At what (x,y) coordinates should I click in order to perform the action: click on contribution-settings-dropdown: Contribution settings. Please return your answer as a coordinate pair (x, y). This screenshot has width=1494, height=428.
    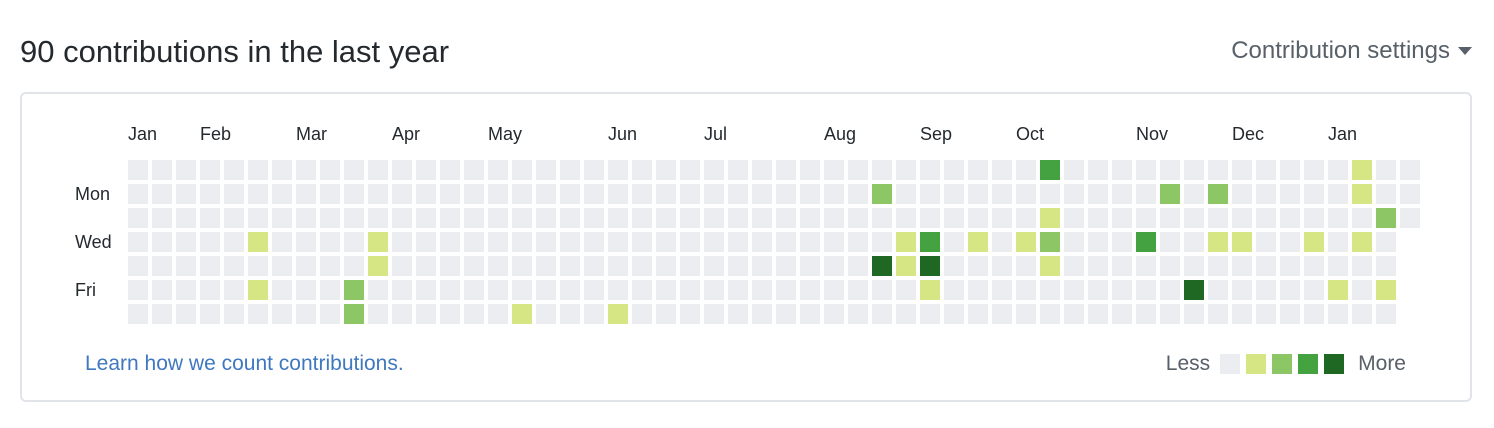
    Looking at the image, I should click on (1351, 51).